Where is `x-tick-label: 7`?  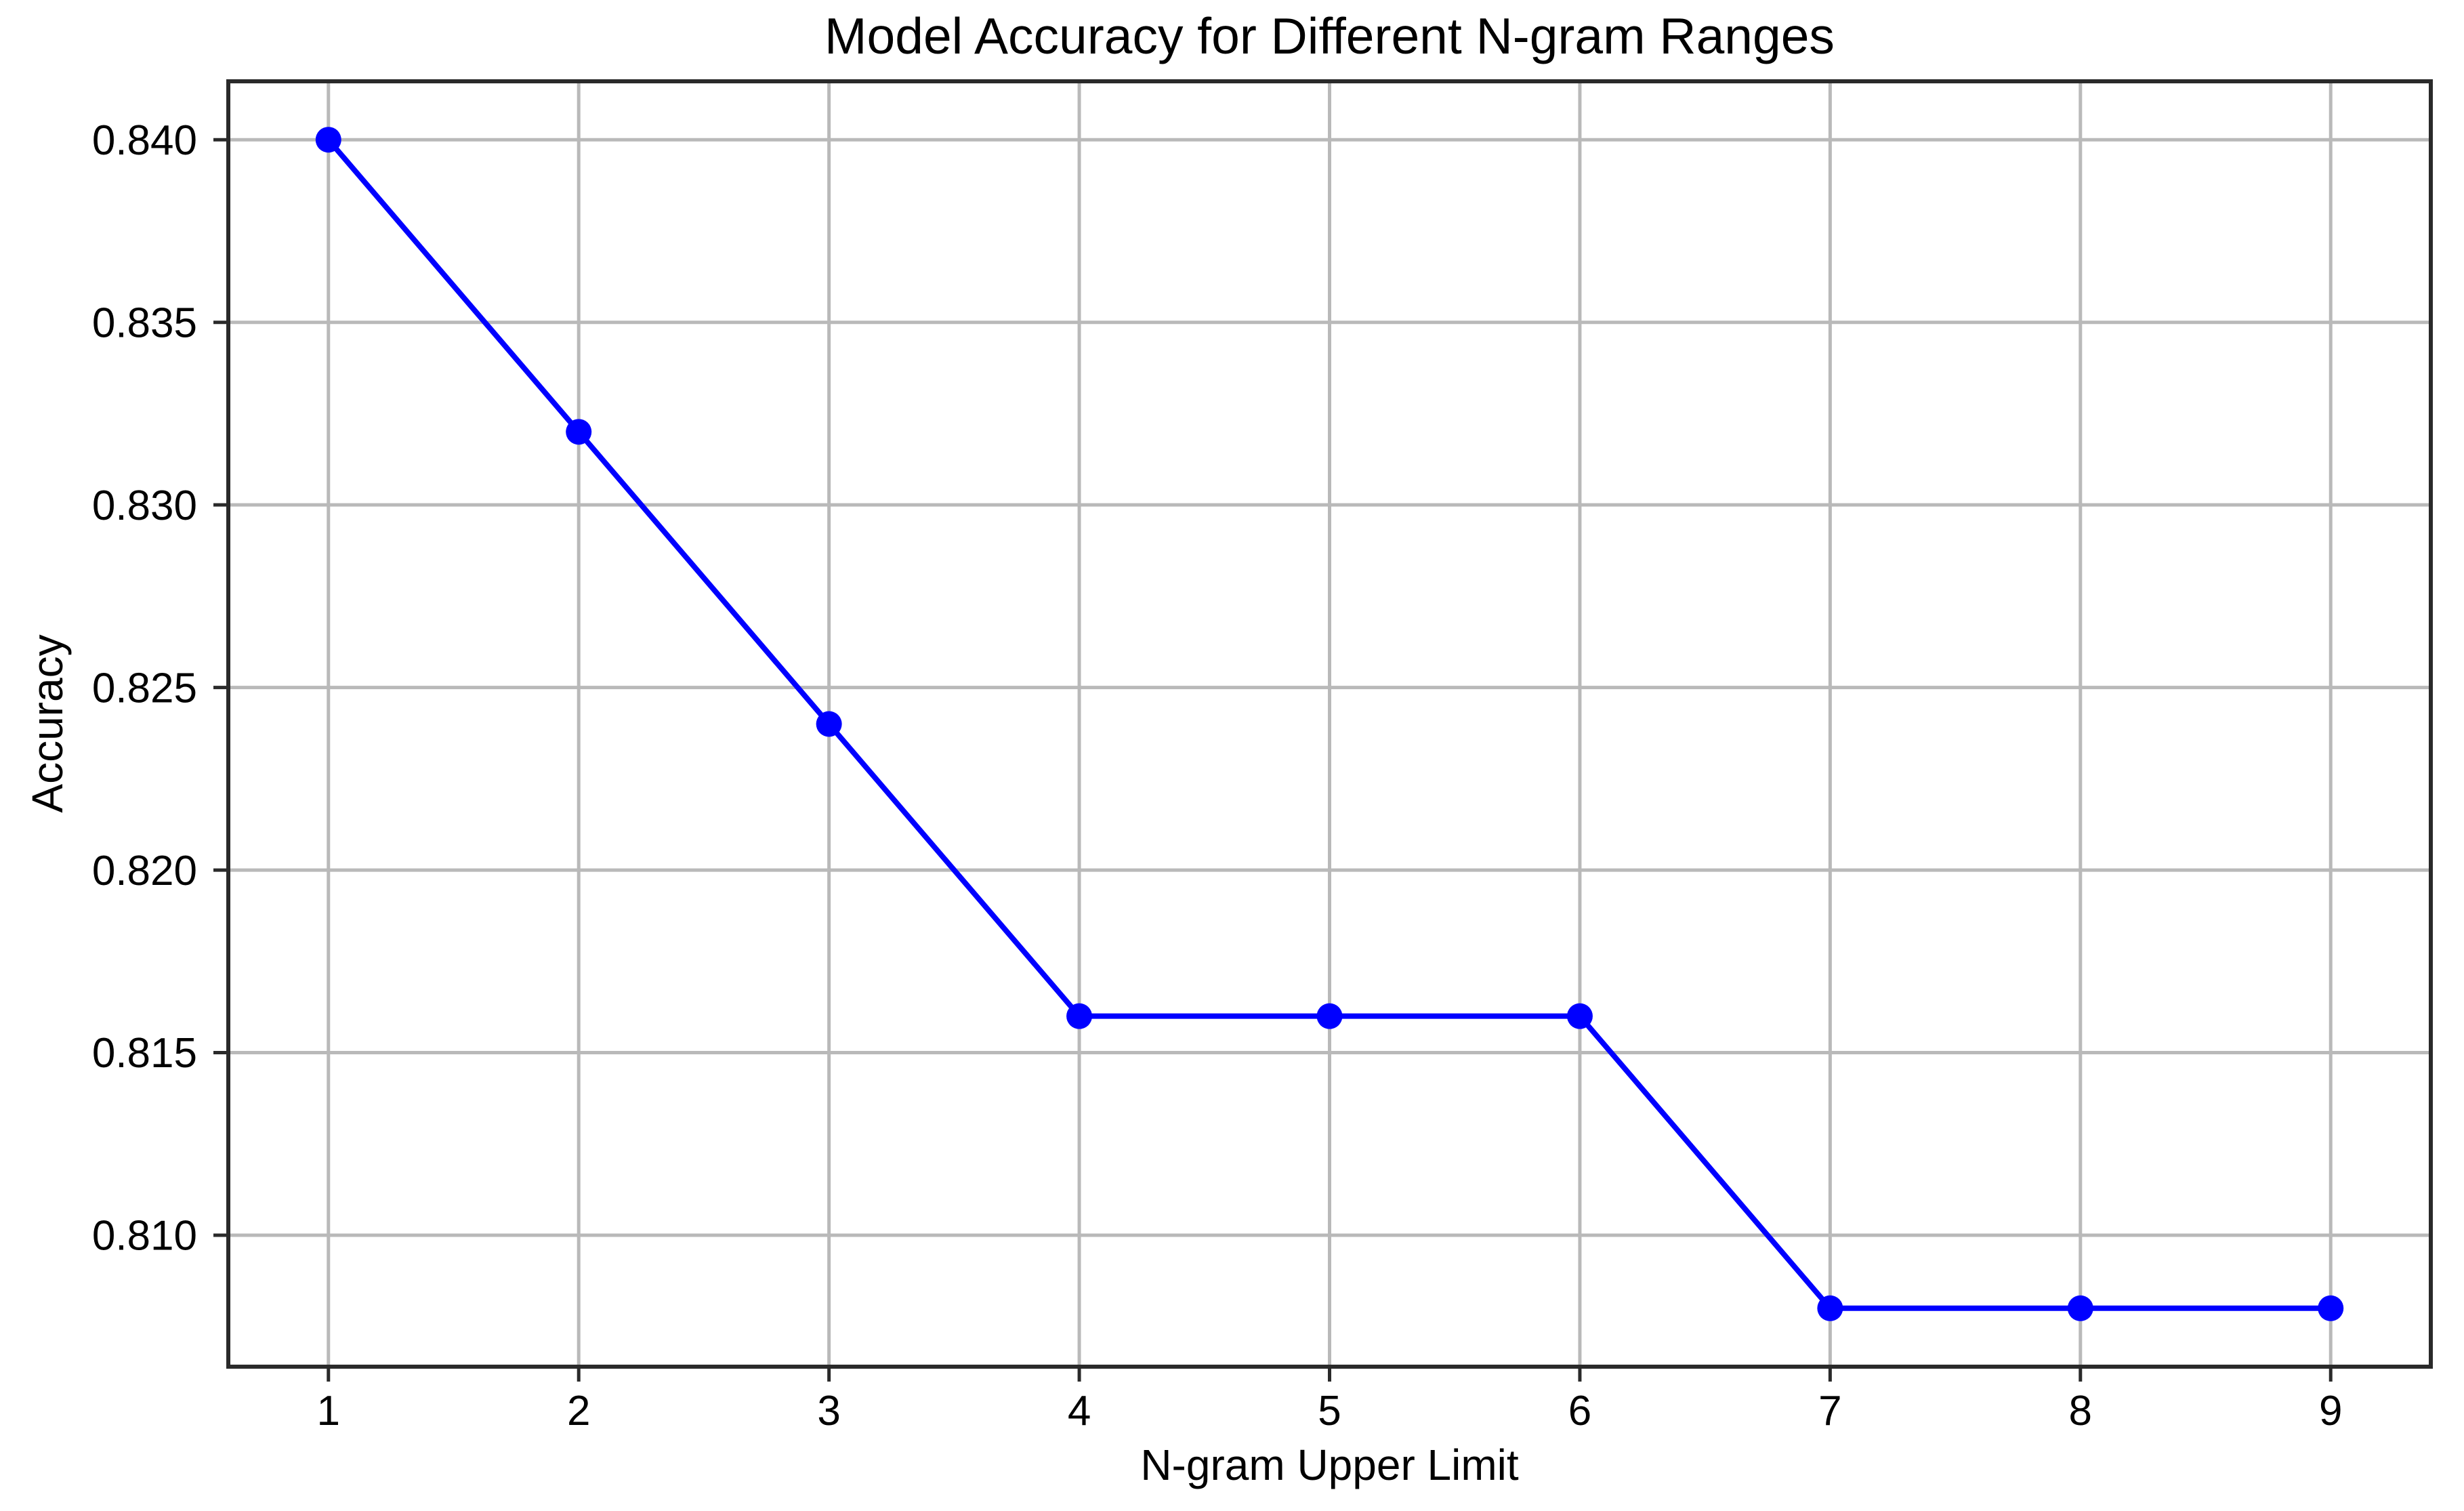 x-tick-label: 7 is located at coordinates (1829, 1411).